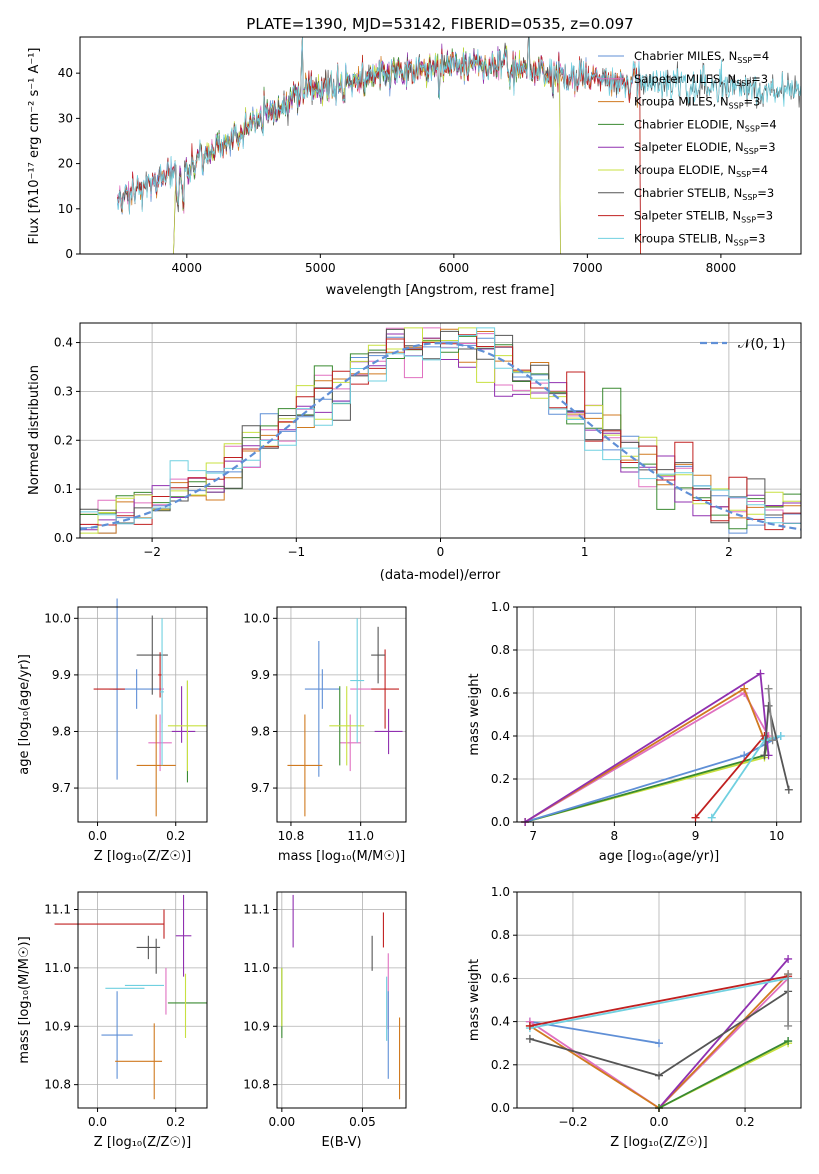  What do you see at coordinates (701, 57) in the screenshot?
I see `legend-label: Chabrier MILES, NSSP=4` at bounding box center [701, 57].